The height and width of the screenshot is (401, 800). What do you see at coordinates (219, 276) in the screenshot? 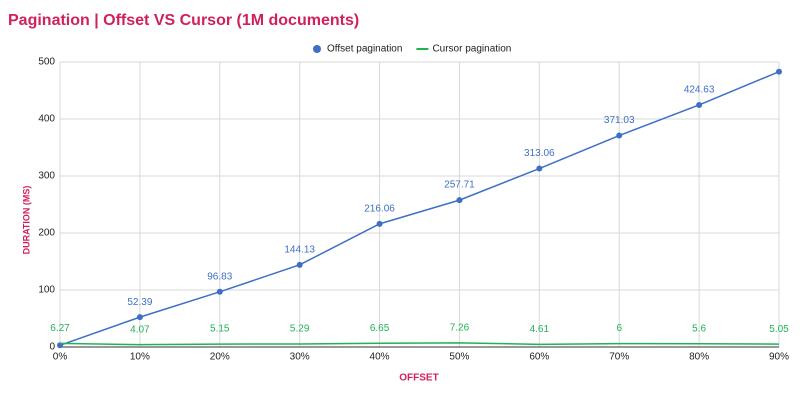
I see `data-label: 96.83` at bounding box center [219, 276].